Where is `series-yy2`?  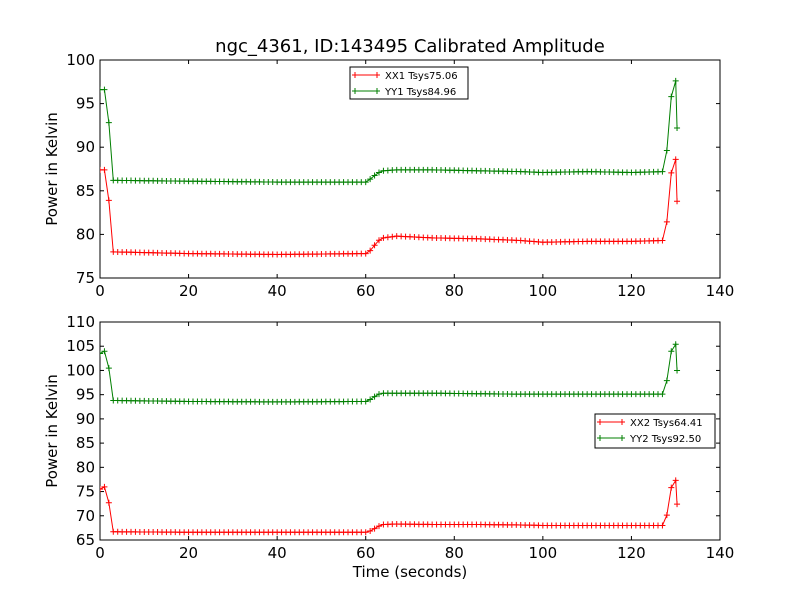 series-yy2 is located at coordinates (390, 373).